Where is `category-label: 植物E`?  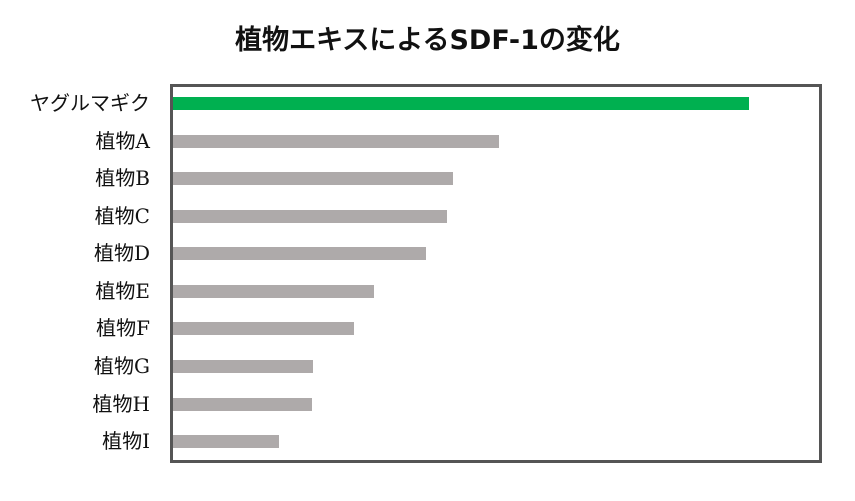
category-label: 植物E is located at coordinates (122, 291).